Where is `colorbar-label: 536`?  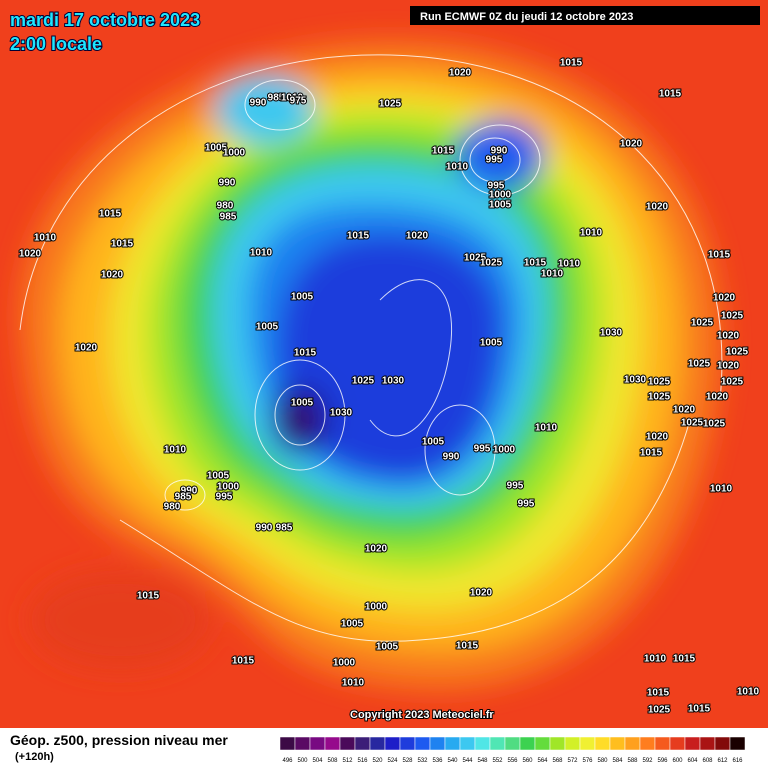
colorbar-label: 536 is located at coordinates (437, 761).